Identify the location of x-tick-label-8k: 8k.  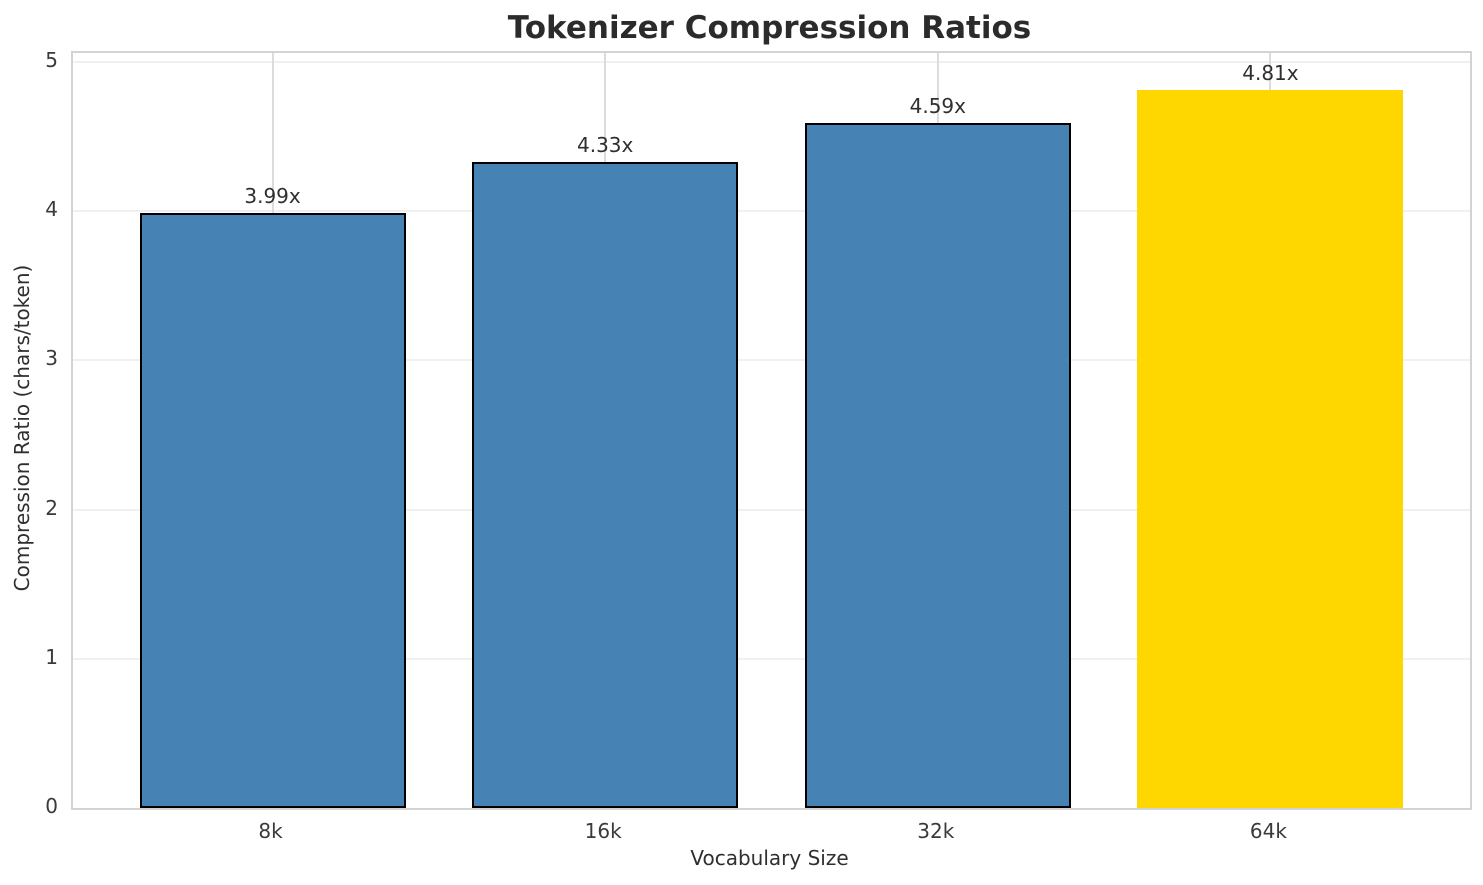
(270, 831).